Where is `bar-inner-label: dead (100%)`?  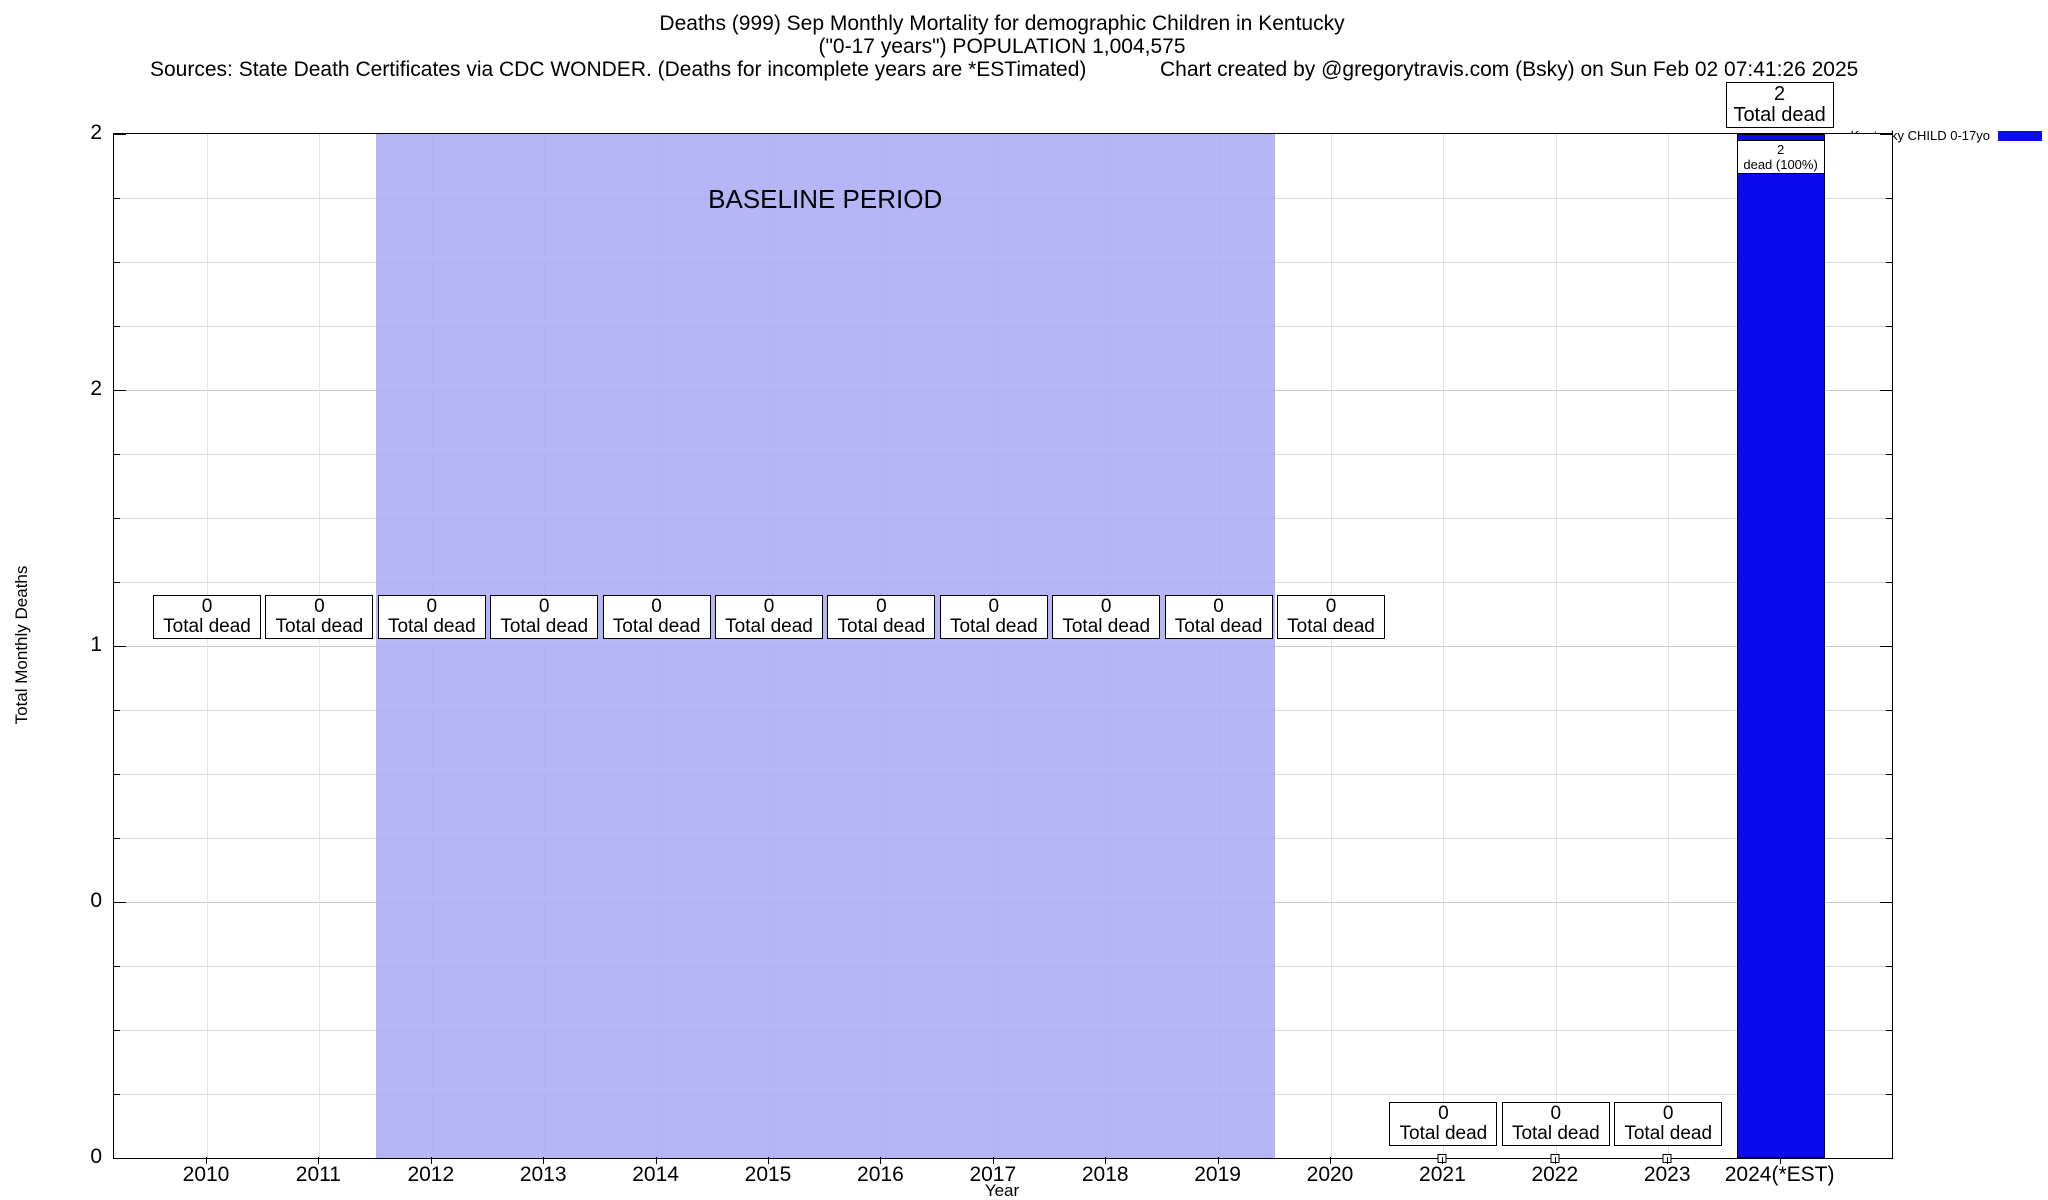
bar-inner-label: dead (100%) is located at coordinates (1780, 164).